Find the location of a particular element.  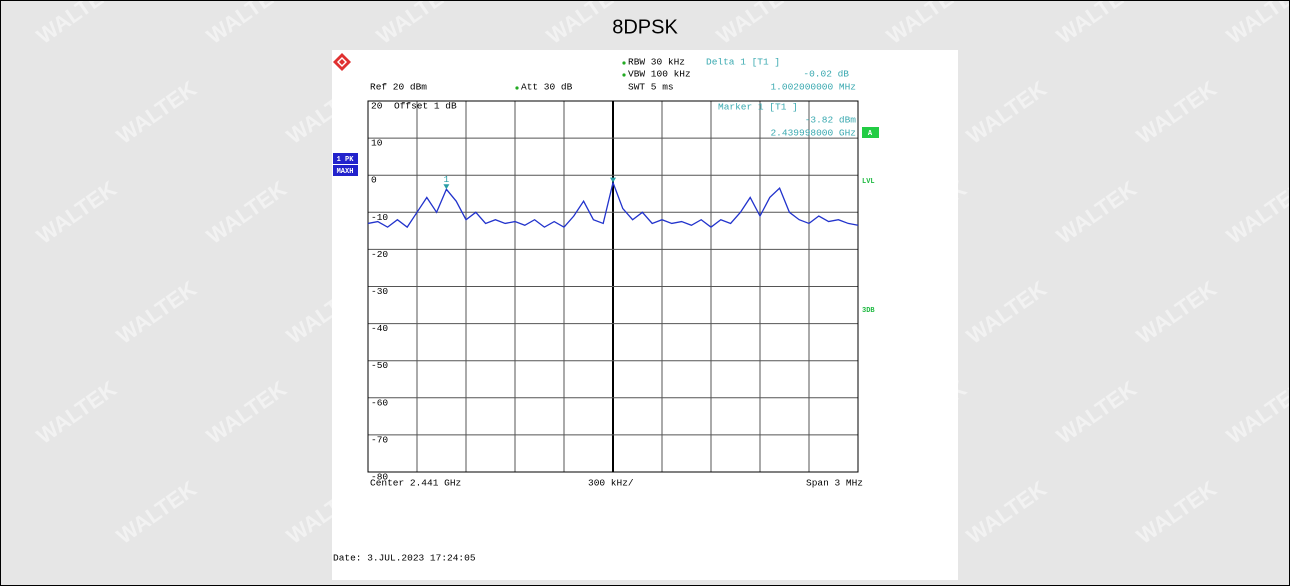

flag-box is located at coordinates (870, 132).